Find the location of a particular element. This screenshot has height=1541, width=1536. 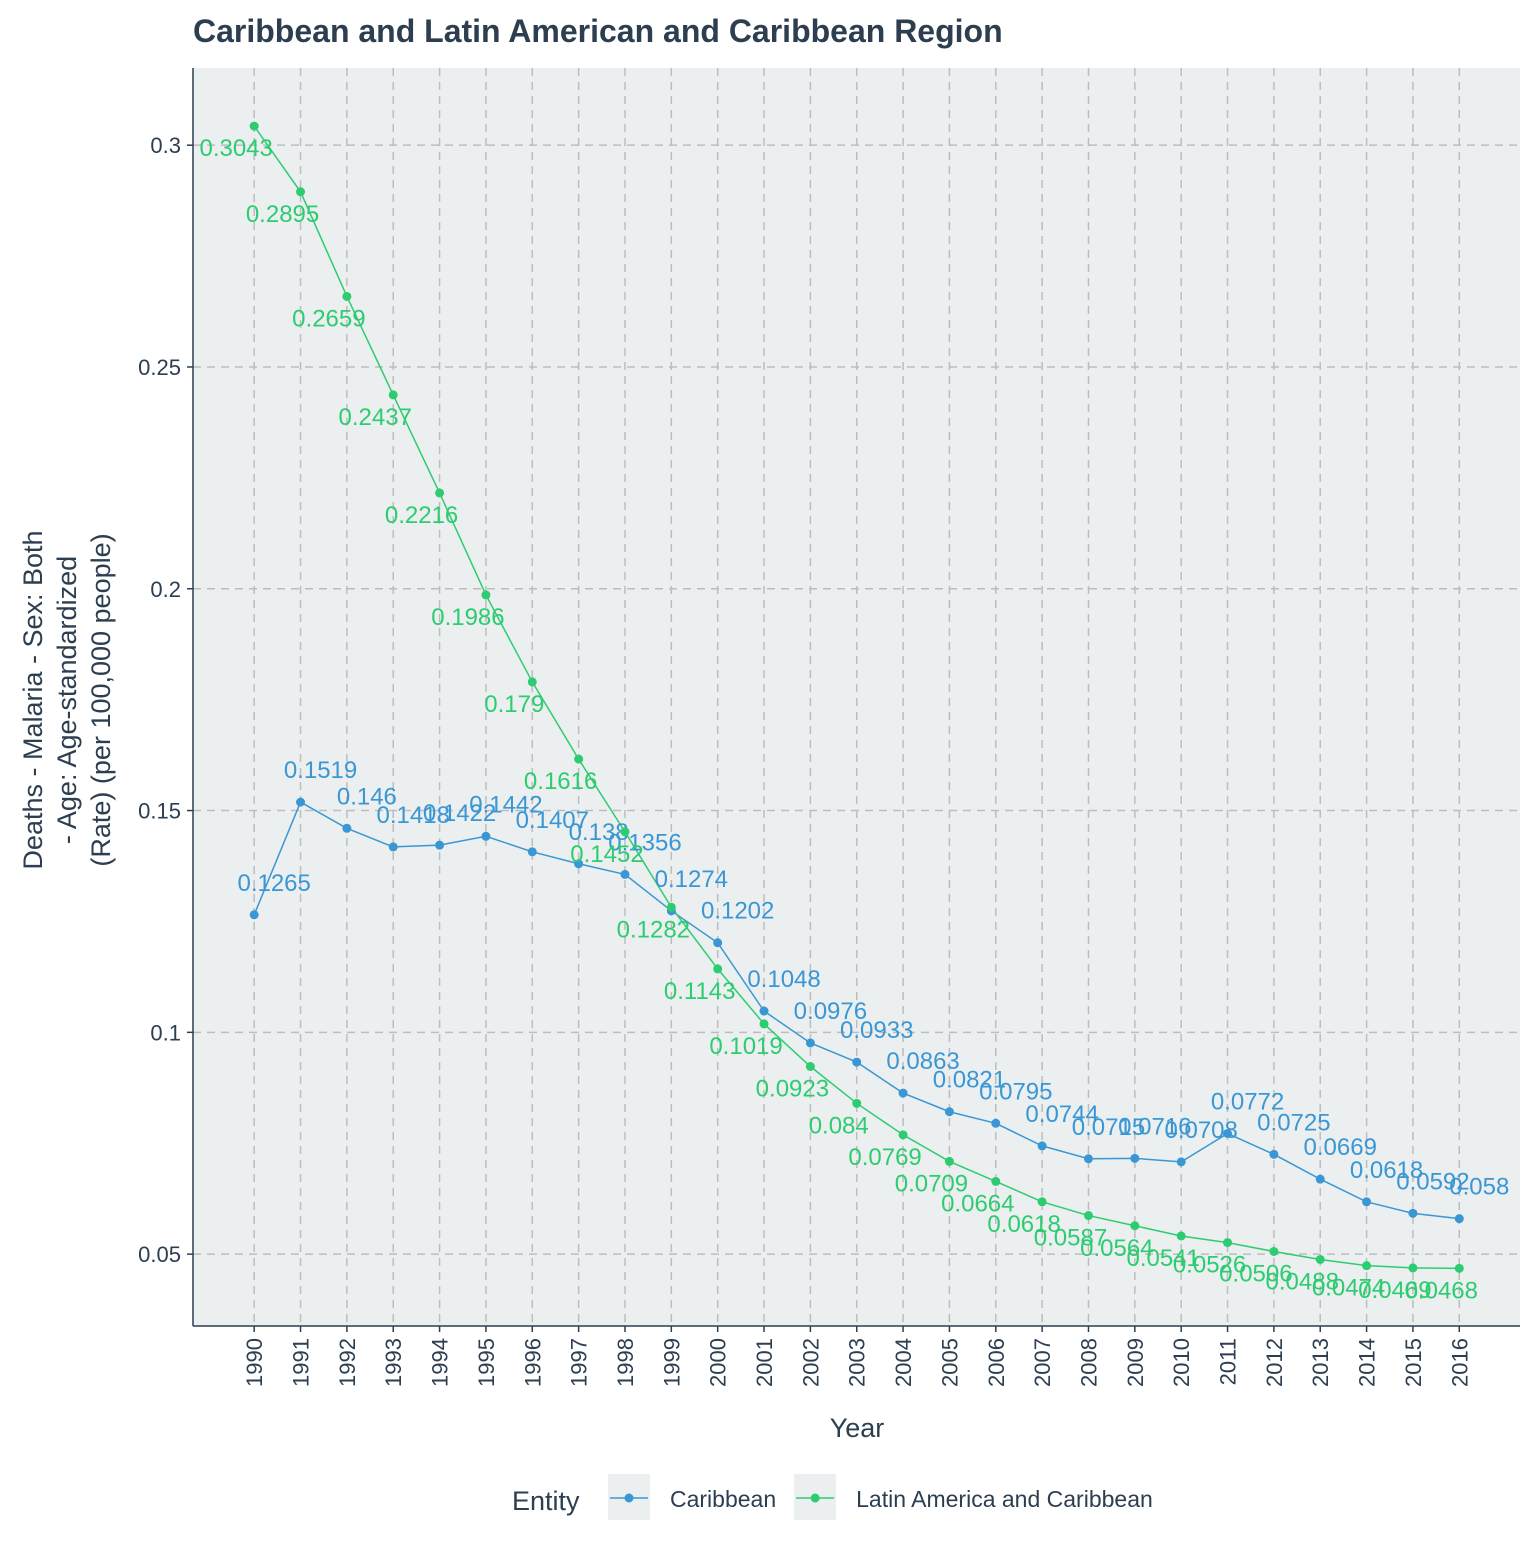

data-label: 0.2895 is located at coordinates (282, 214).